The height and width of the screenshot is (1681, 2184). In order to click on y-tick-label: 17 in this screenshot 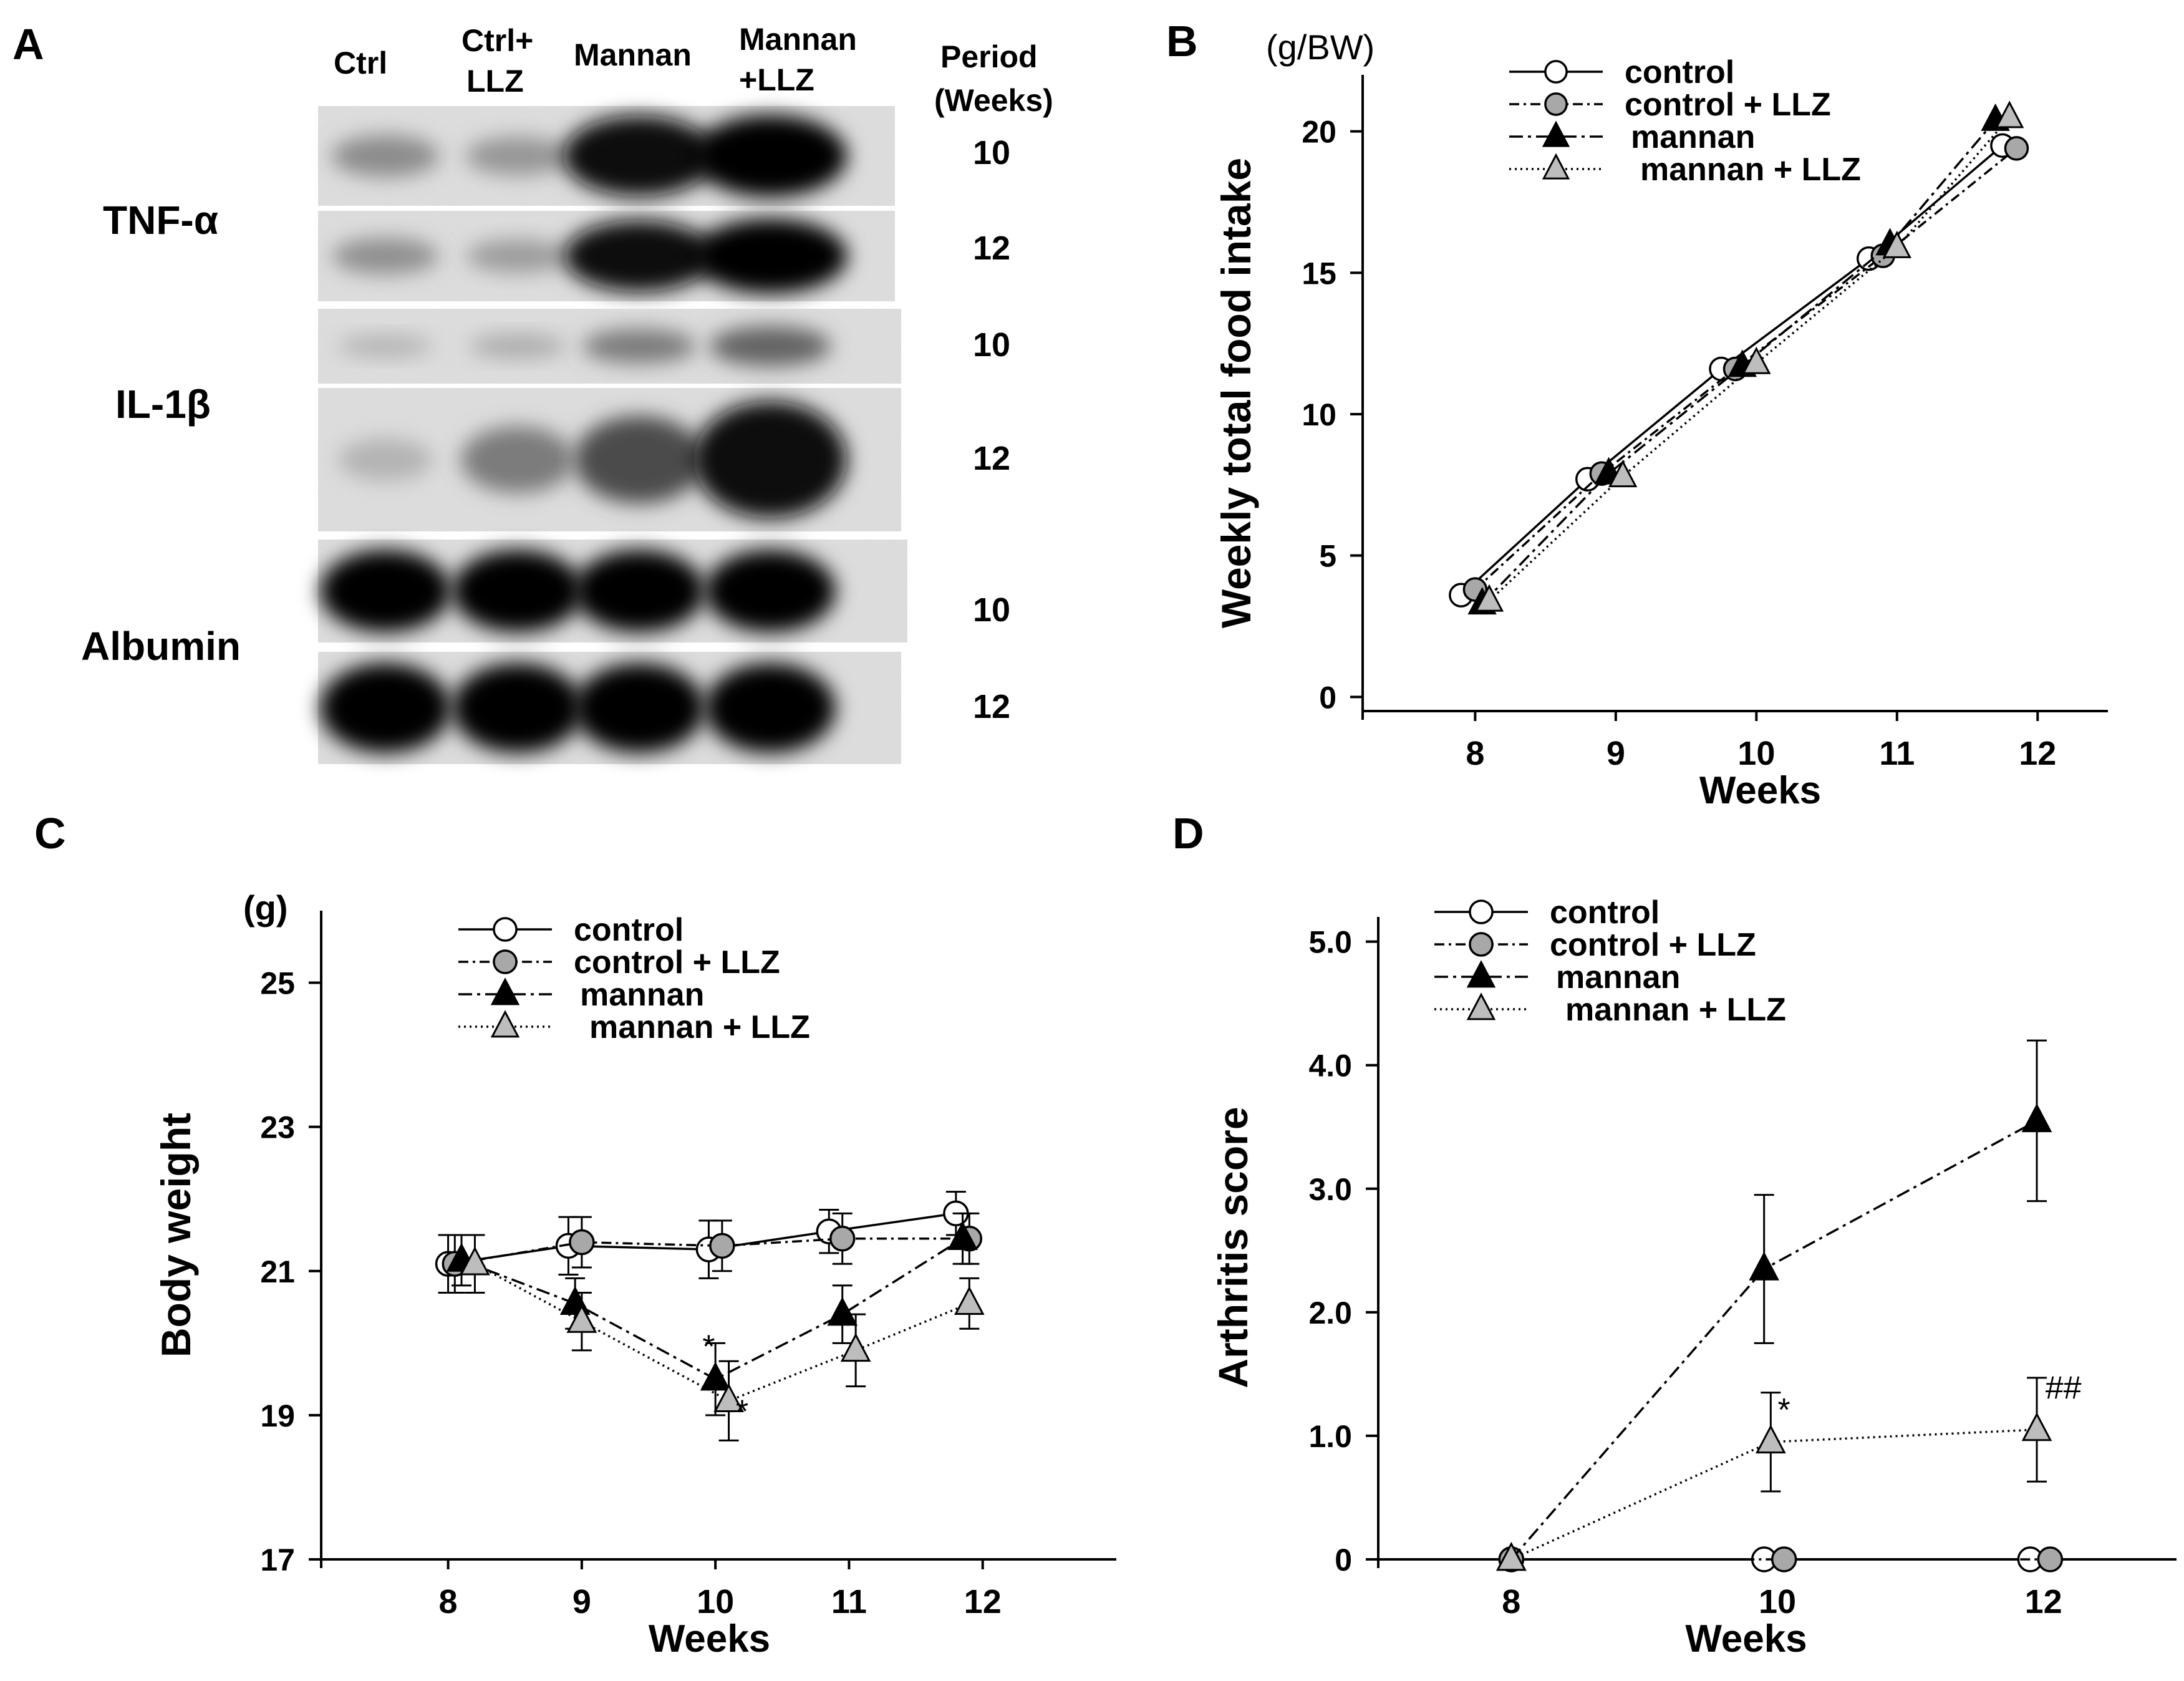, I will do `click(277, 1560)`.